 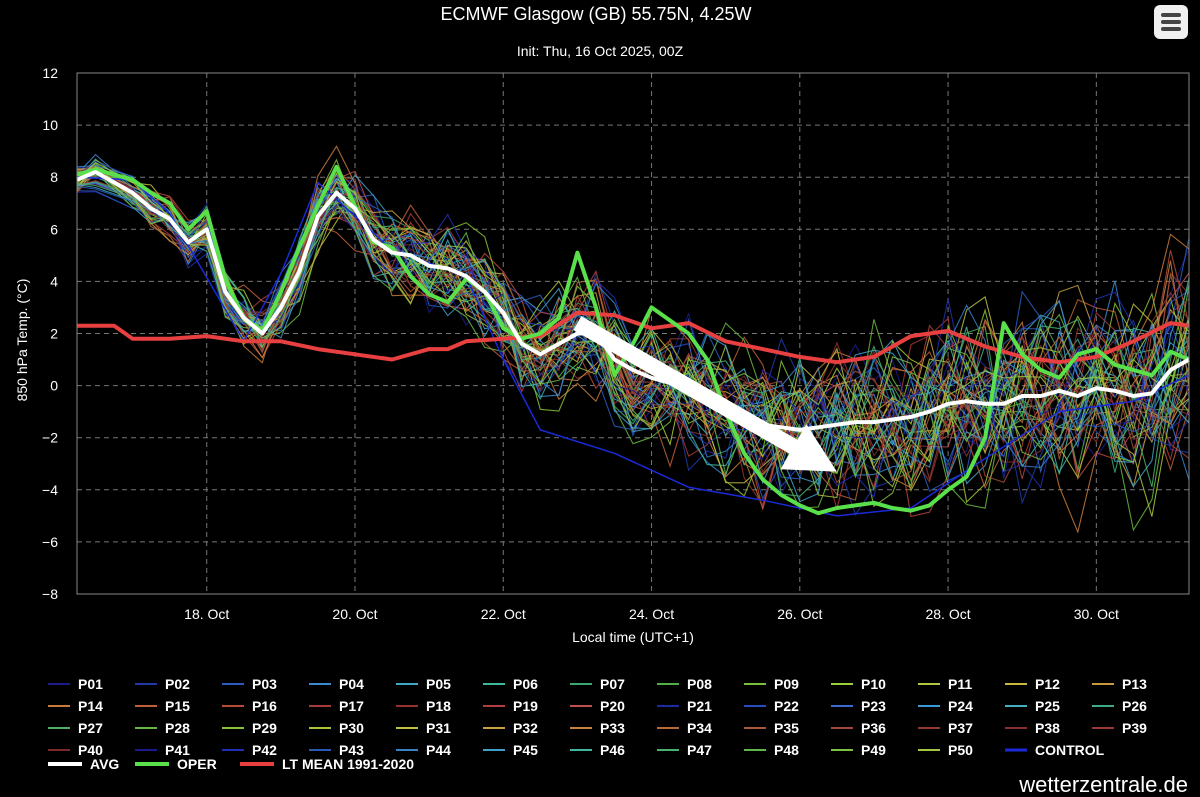 I want to click on y-axis-ticks: −8 −6 −4 −2 0 2 4 6 8 10 12, so click(x=50, y=333).